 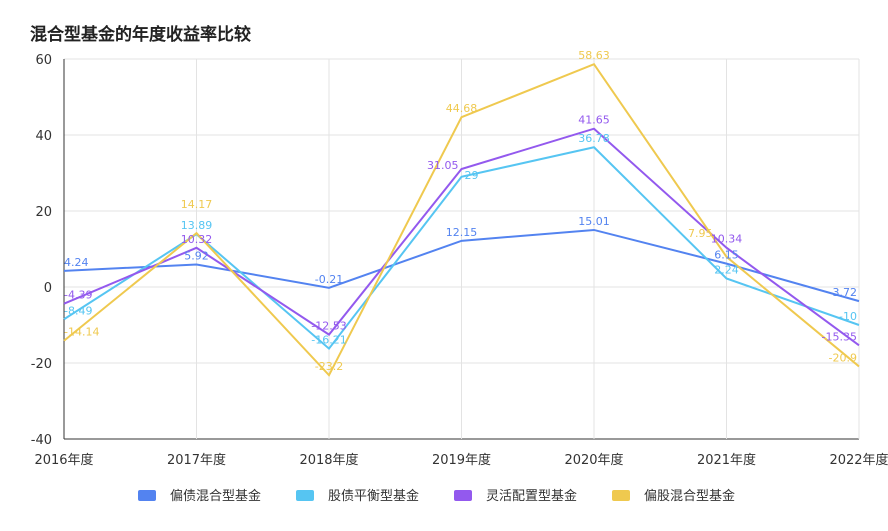 I want to click on data-label: -12.53, so click(x=328, y=326).